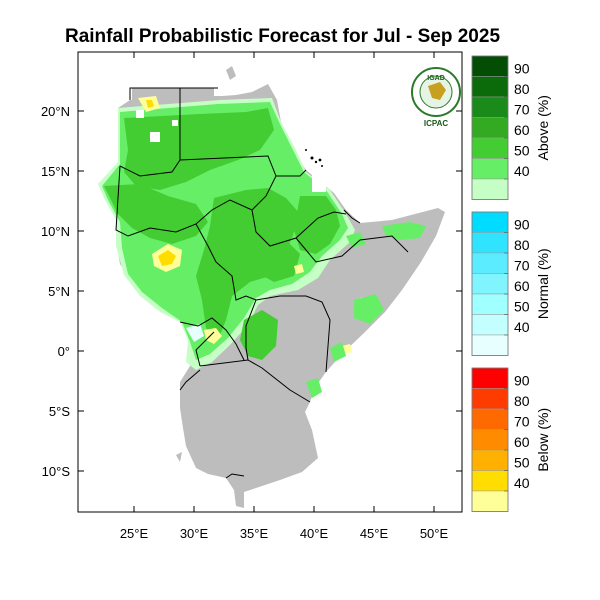 The image size is (600, 600). What do you see at coordinates (314, 533) in the screenshot?
I see `lon-tick-label: 40°E` at bounding box center [314, 533].